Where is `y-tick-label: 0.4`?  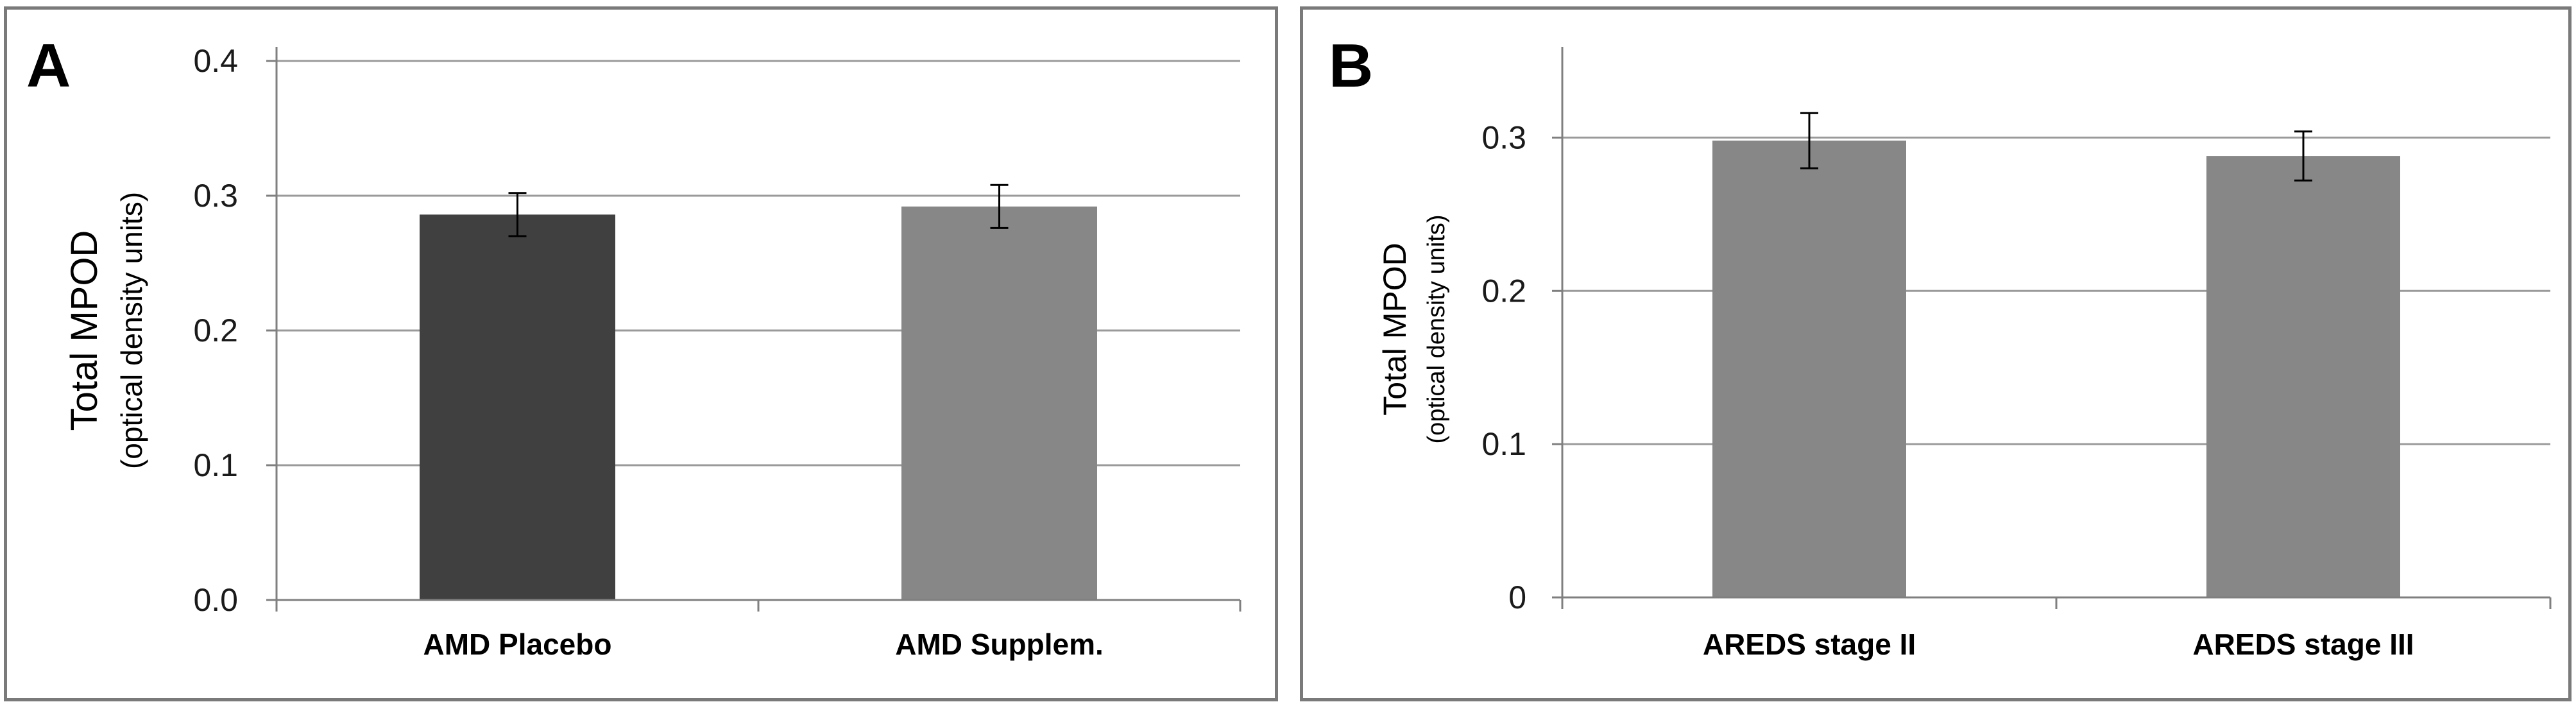
y-tick-label: 0.4 is located at coordinates (215, 61).